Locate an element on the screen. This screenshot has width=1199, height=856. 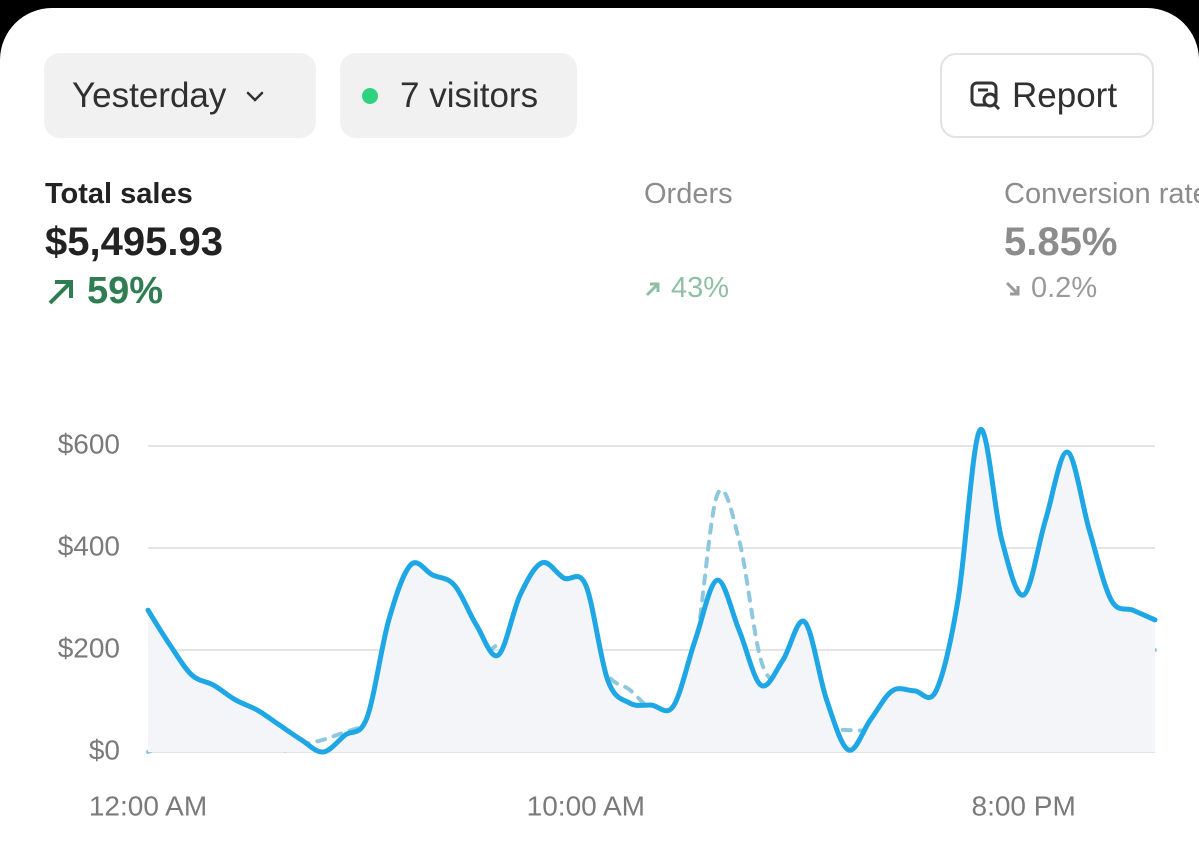
x-tick-label: 10:00 AM is located at coordinates (586, 805).